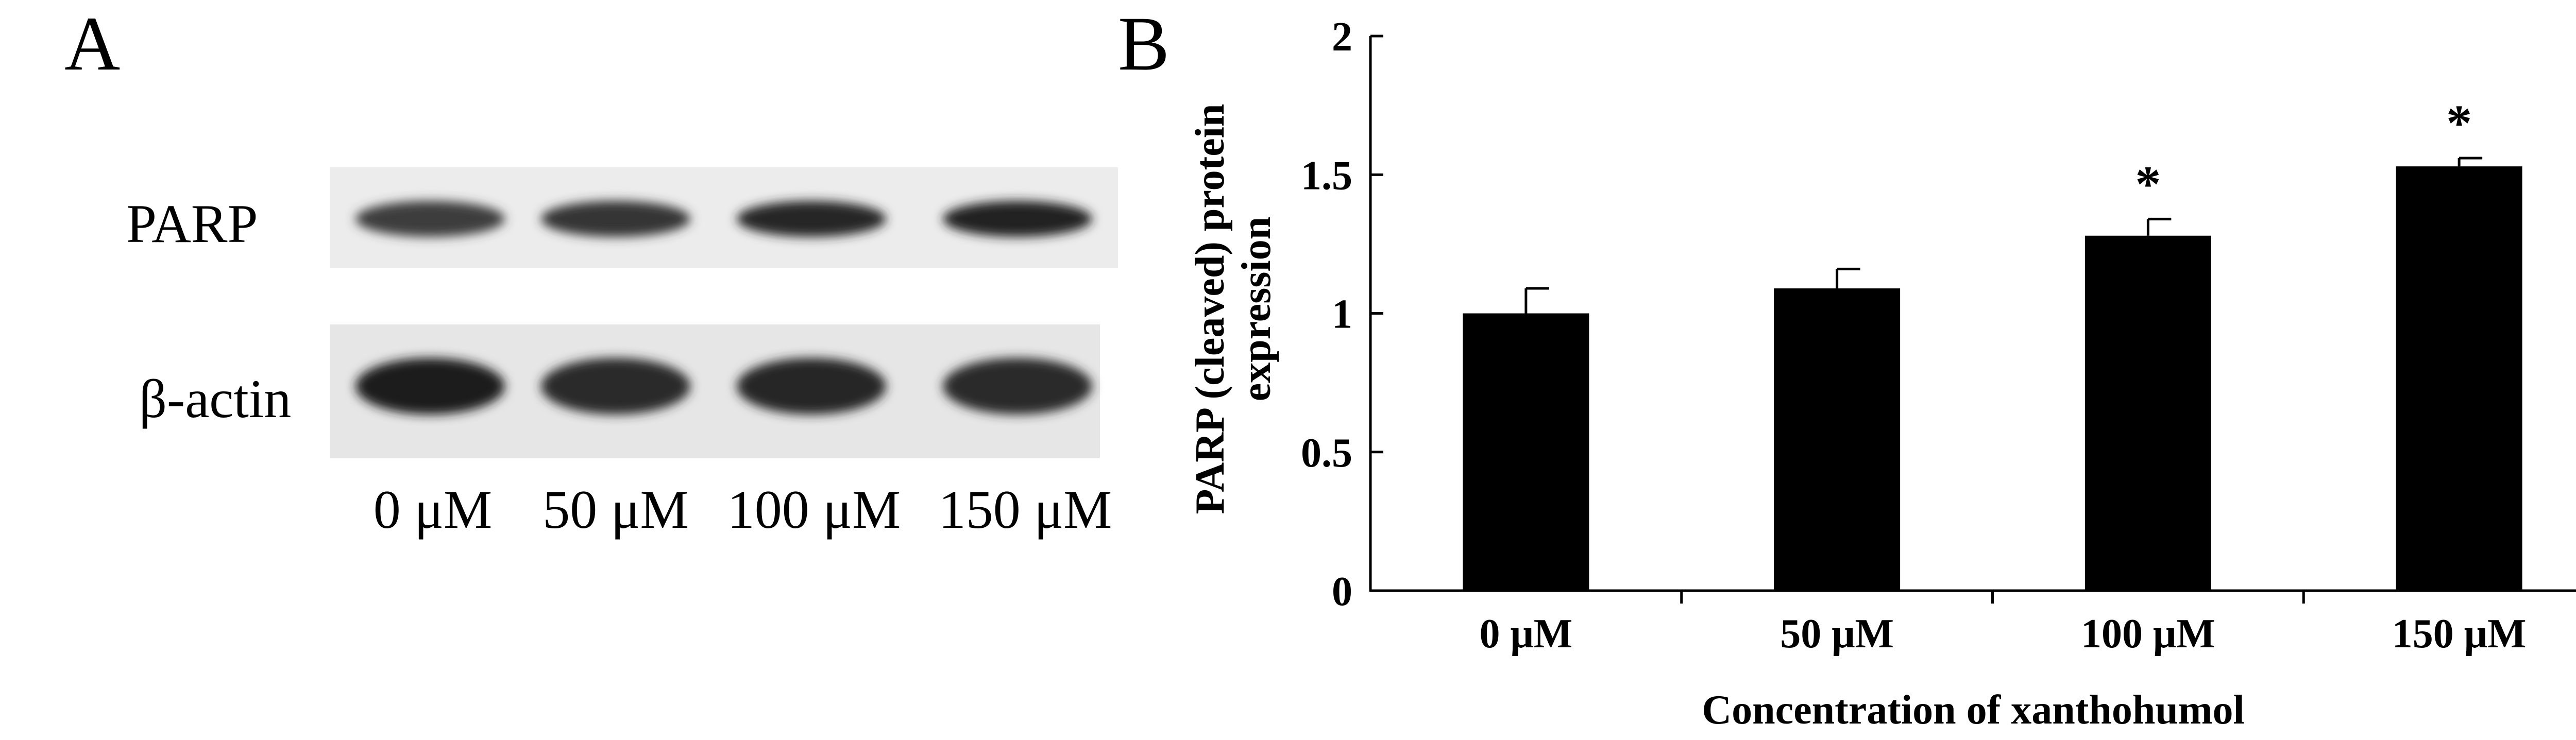 The height and width of the screenshot is (740, 2576). Describe the element at coordinates (1326, 454) in the screenshot. I see `y-tick-label: 0.5` at that location.